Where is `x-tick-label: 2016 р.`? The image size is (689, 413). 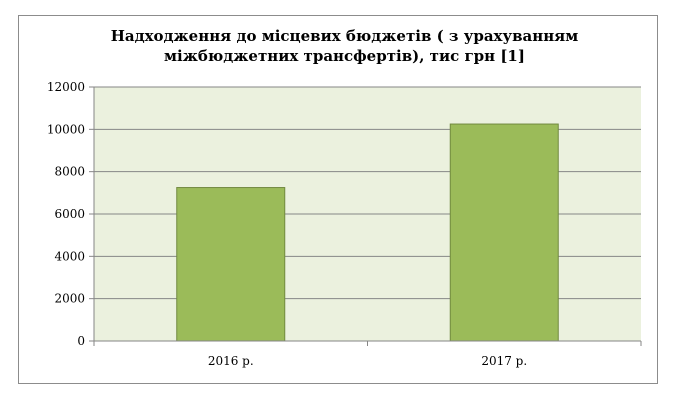
x-tick-label: 2016 р. is located at coordinates (231, 361).